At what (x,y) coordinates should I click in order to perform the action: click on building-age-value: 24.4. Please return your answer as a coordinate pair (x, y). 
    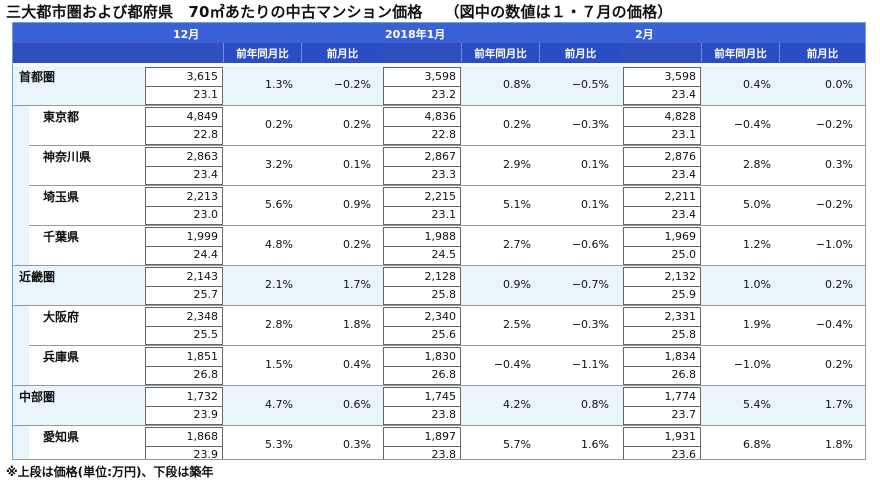
    Looking at the image, I should click on (206, 254).